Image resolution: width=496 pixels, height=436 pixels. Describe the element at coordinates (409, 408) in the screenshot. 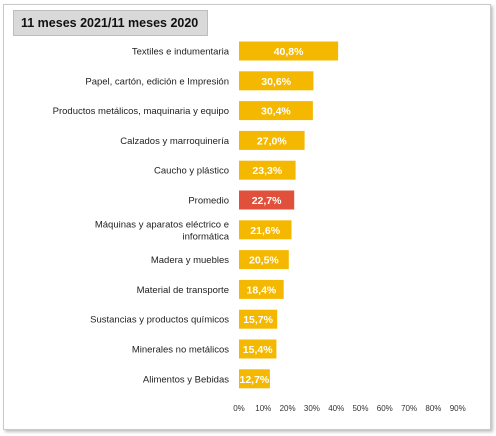

I see `x-tick-label-7: 70%` at that location.